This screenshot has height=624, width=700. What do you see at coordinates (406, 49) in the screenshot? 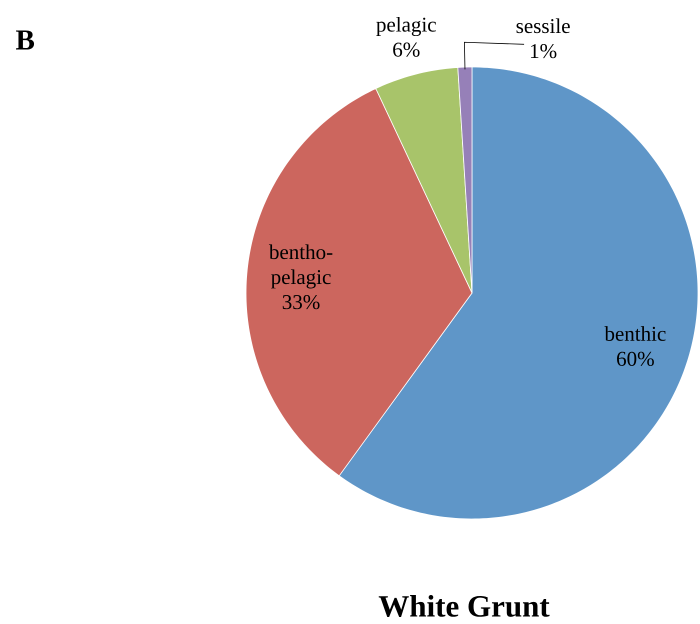
I see `data-label: 6%` at bounding box center [406, 49].